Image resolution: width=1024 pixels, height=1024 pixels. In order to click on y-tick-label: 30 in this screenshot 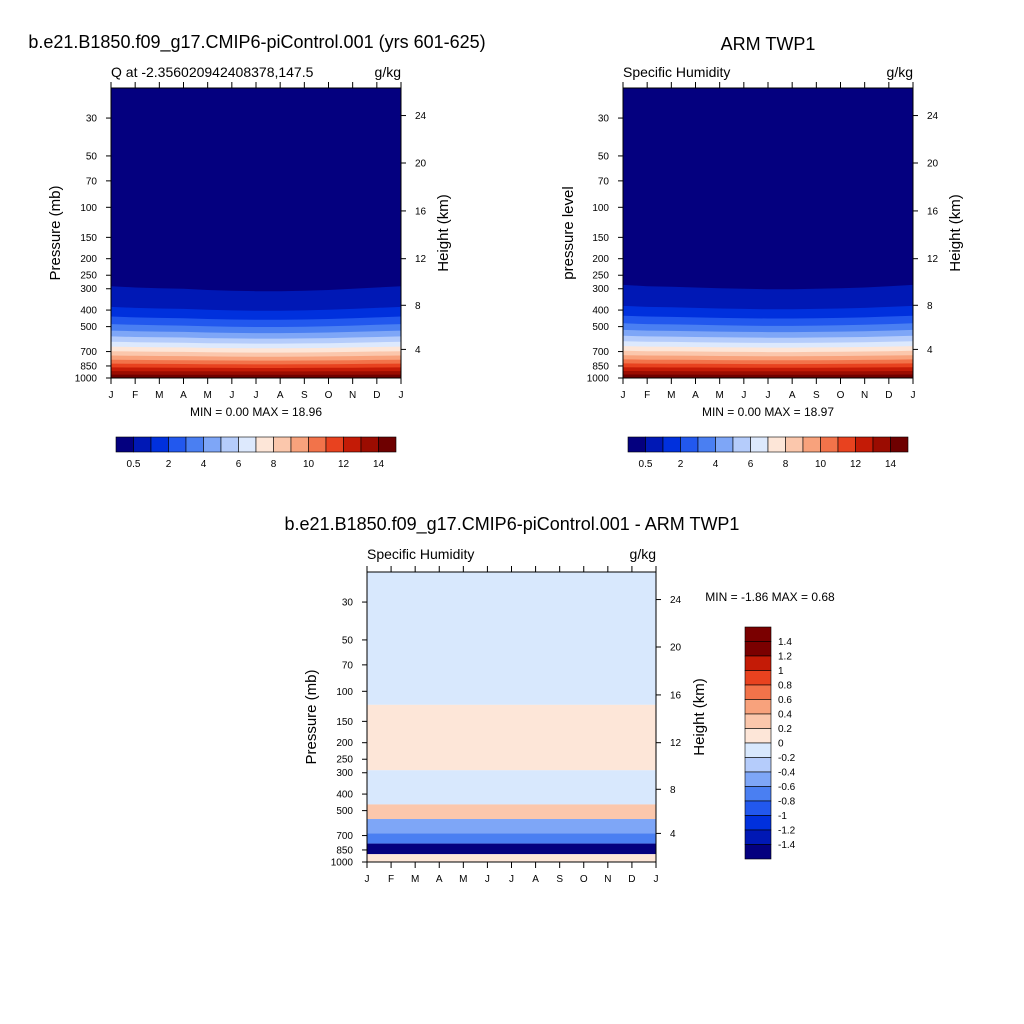, I will do `click(92, 119)`.